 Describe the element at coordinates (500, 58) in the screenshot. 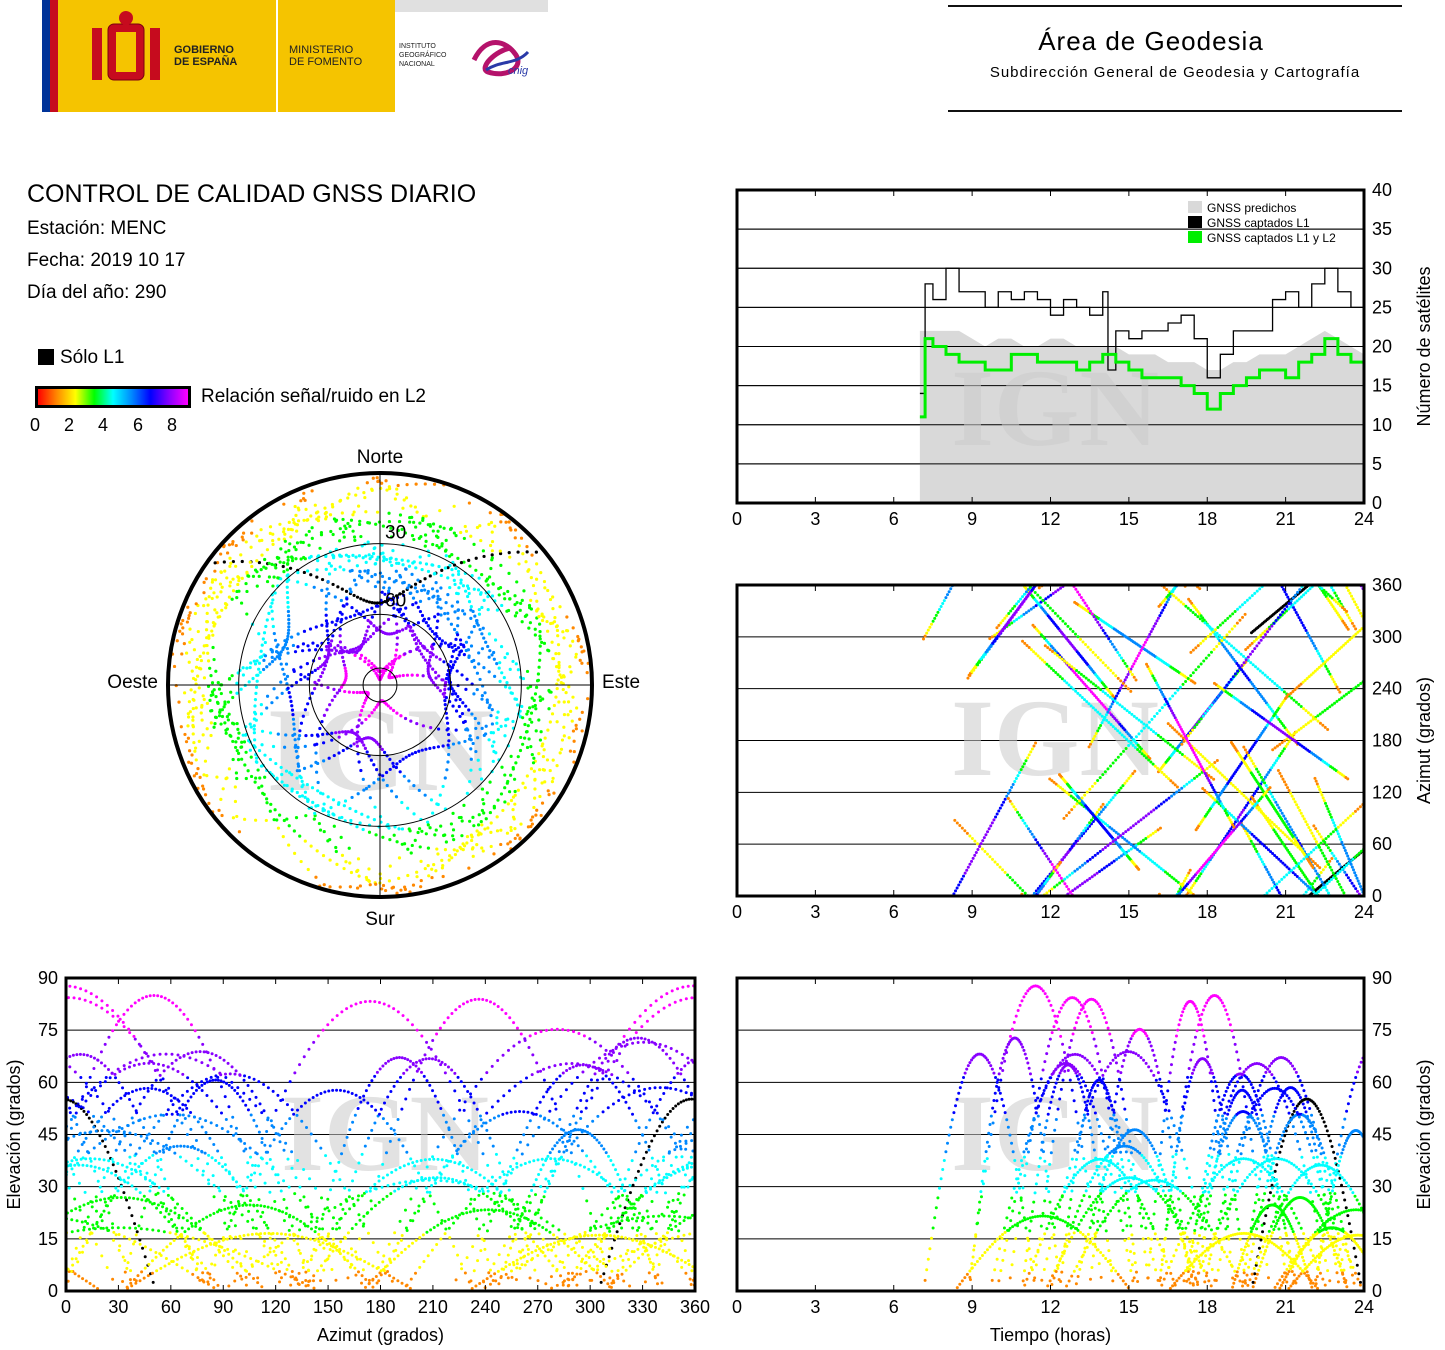

I see `cnig-logo-icon: cnig` at that location.